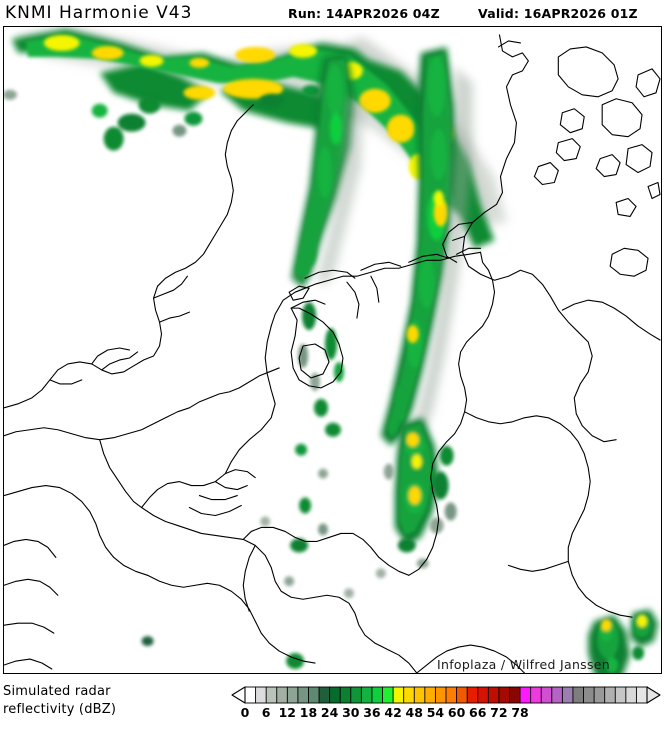  Describe the element at coordinates (266, 712) in the screenshot. I see `colorbar-tick-label: 6` at that location.